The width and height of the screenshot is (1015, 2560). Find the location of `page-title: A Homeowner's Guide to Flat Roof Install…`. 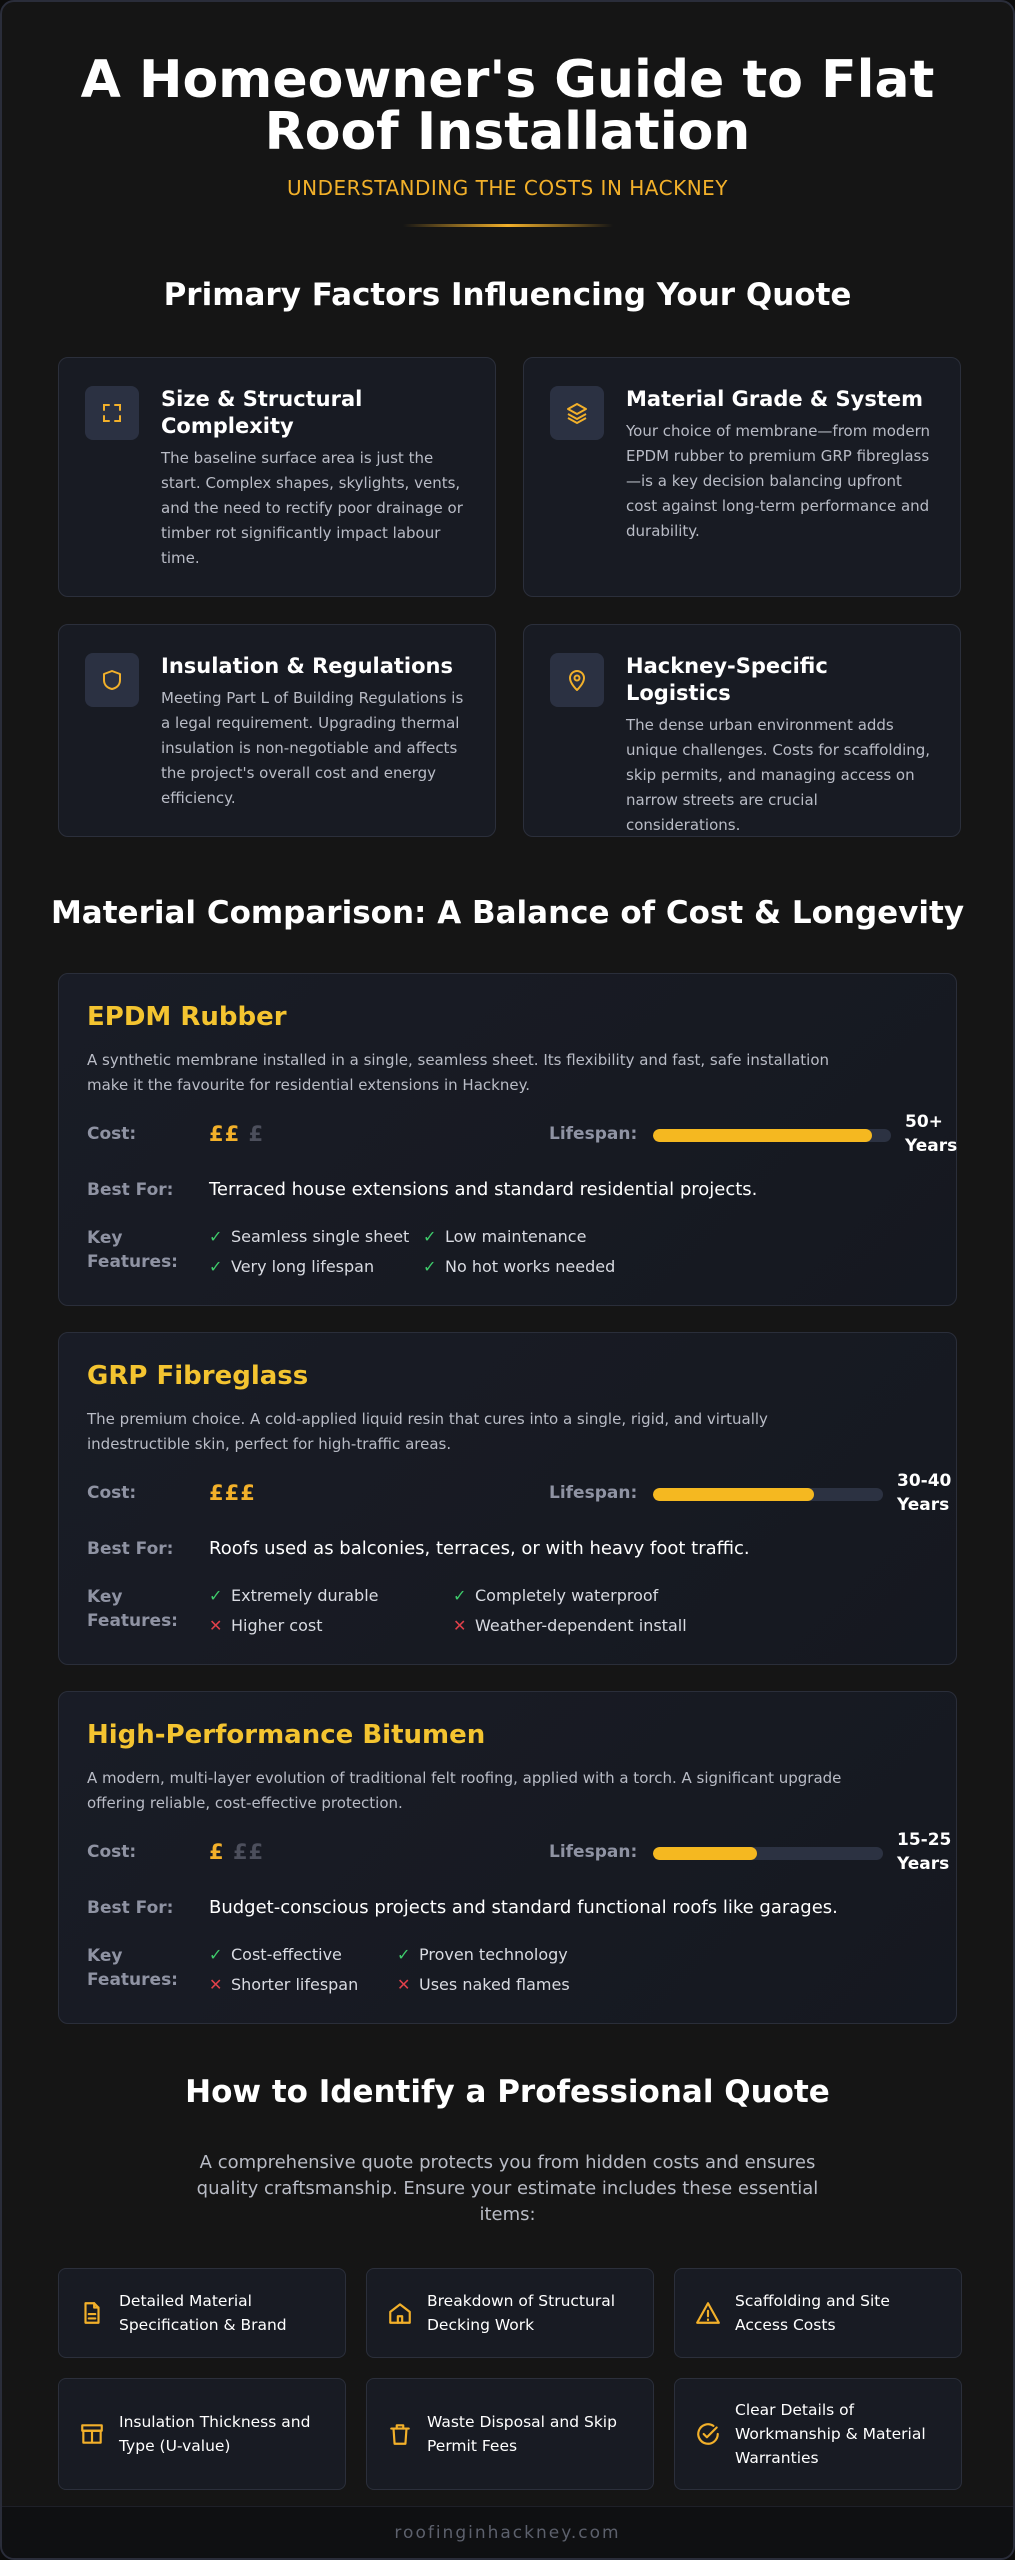

page-title: A Homeowner's Guide to Flat Roof Install… is located at coordinates (507, 106).